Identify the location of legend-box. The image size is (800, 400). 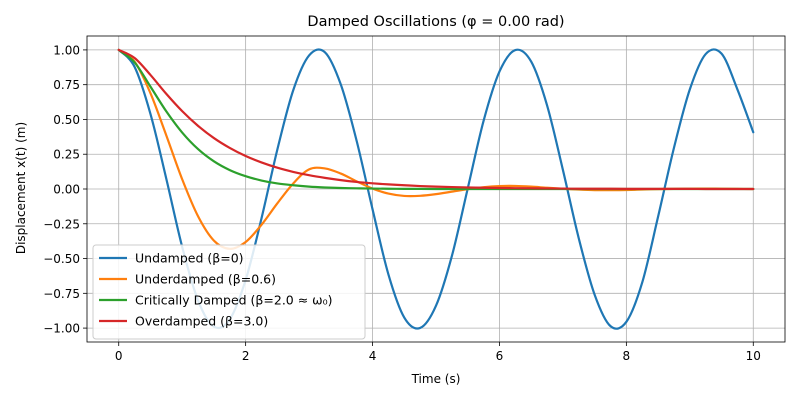
(229, 292).